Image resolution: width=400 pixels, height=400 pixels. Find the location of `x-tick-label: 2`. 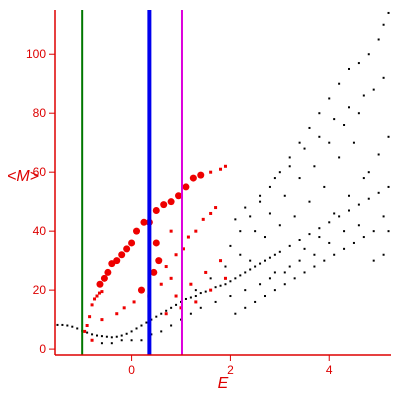

x-tick-label: 2 is located at coordinates (230, 370).